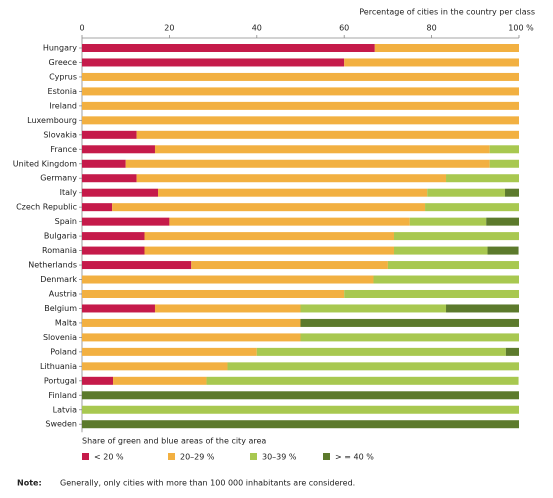 This screenshot has height=498, width=553. What do you see at coordinates (169, 28) in the screenshot?
I see `x-tick-label: 20` at bounding box center [169, 28].